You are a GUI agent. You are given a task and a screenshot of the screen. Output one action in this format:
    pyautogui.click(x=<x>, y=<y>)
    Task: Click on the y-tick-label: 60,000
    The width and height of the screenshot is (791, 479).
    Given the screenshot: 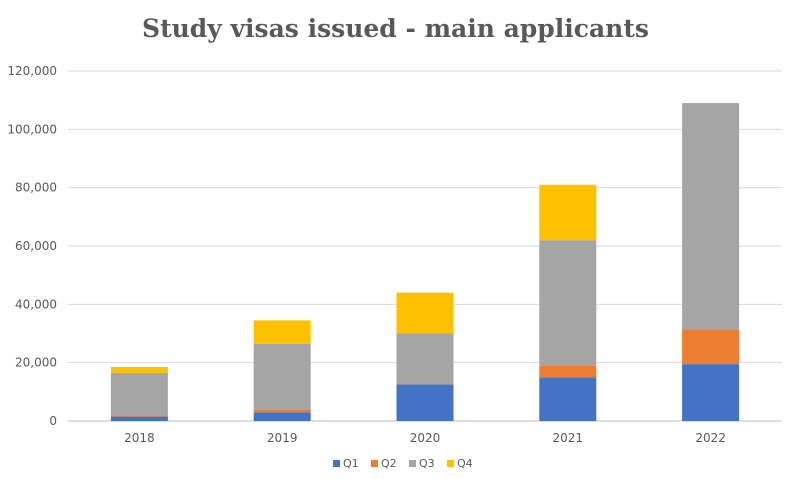 What is the action you would take?
    pyautogui.click(x=36, y=246)
    